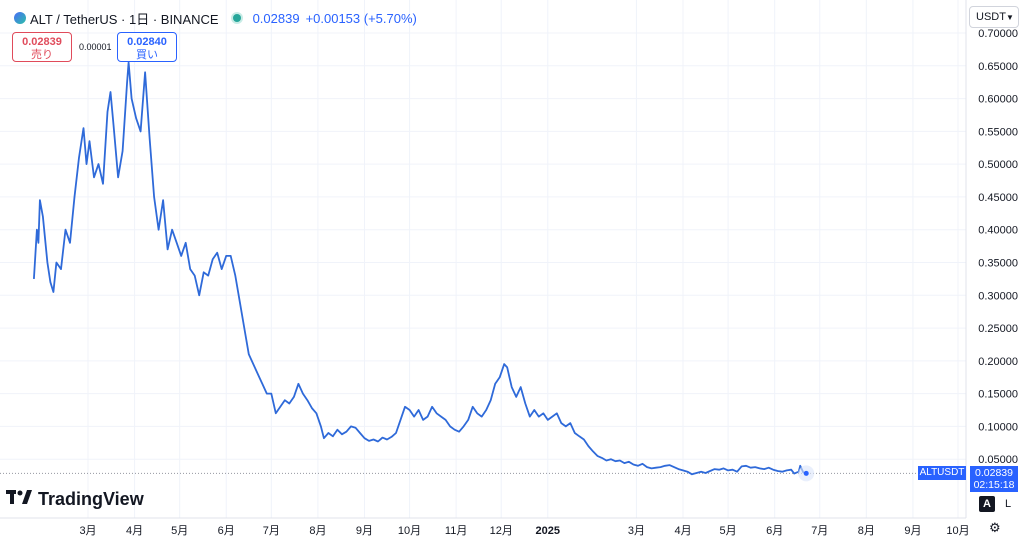  Describe the element at coordinates (998, 427) in the screenshot. I see `y-tick-label: 0.10000` at that location.